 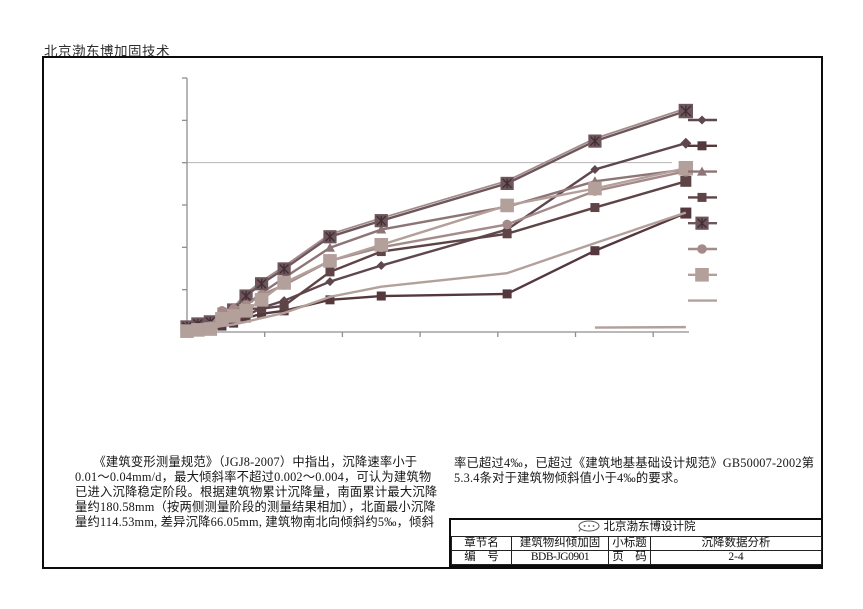 I want to click on title-block-row-institute: 北京渤东博设计院, so click(x=636, y=528).